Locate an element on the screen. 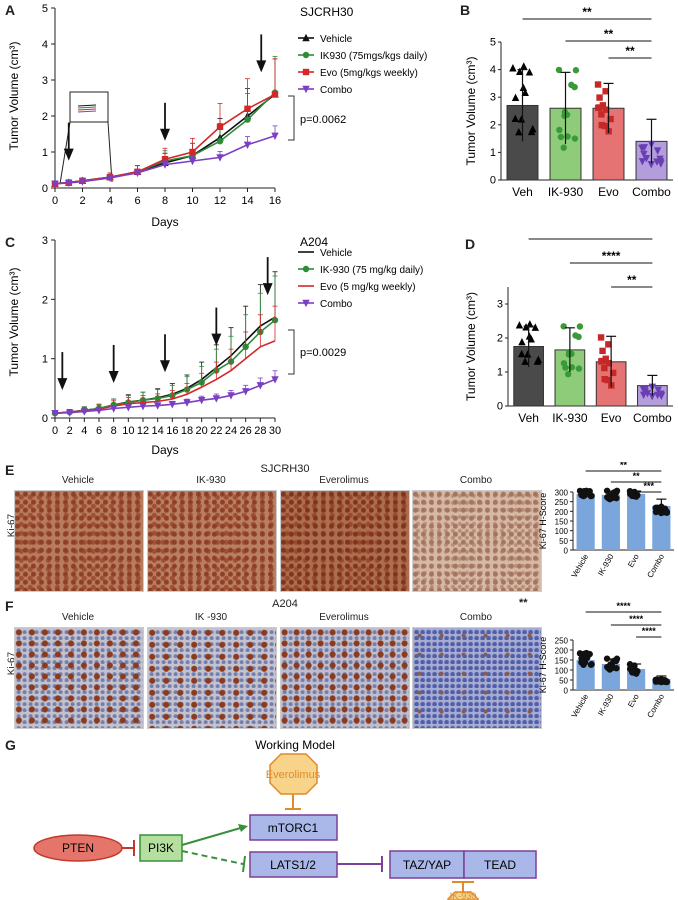 Image resolution: width=678 pixels, height=900 pixels. pi3k-to-lats-bar is located at coordinates (244, 864).